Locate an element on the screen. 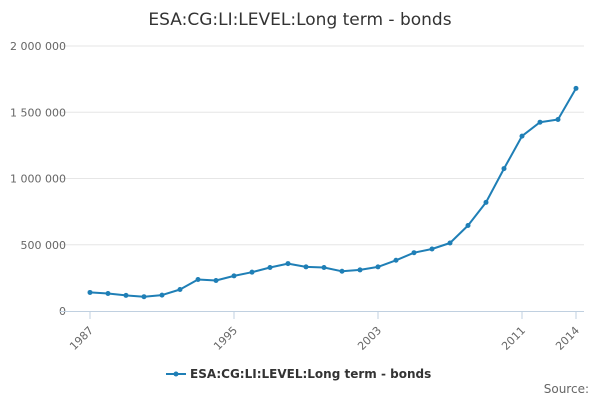 The height and width of the screenshot is (400, 600). y-tick-label: 500 000 is located at coordinates (44, 245).